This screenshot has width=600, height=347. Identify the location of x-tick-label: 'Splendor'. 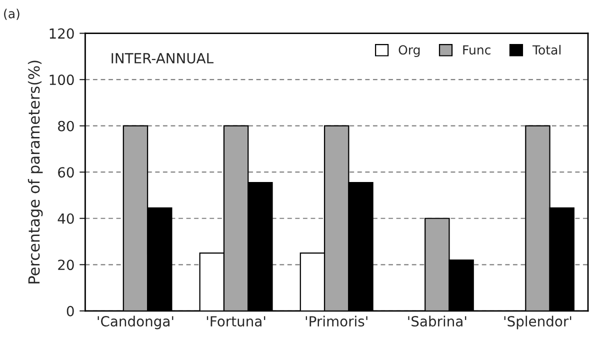
(538, 323).